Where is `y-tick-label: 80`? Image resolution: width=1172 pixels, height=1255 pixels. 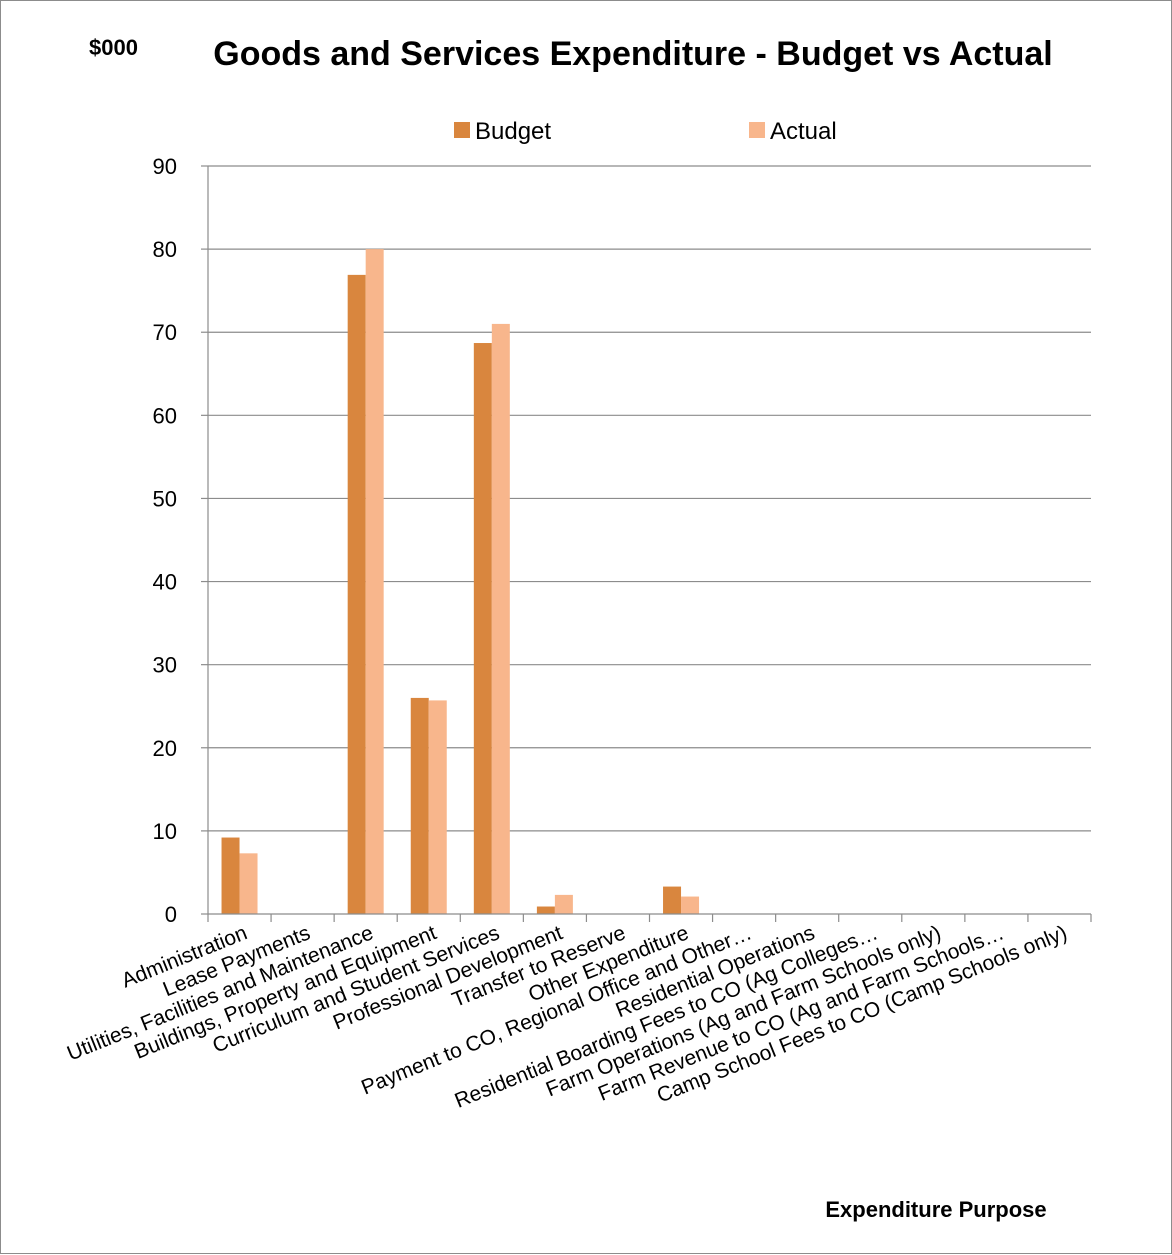
y-tick-label: 80 is located at coordinates (165, 249).